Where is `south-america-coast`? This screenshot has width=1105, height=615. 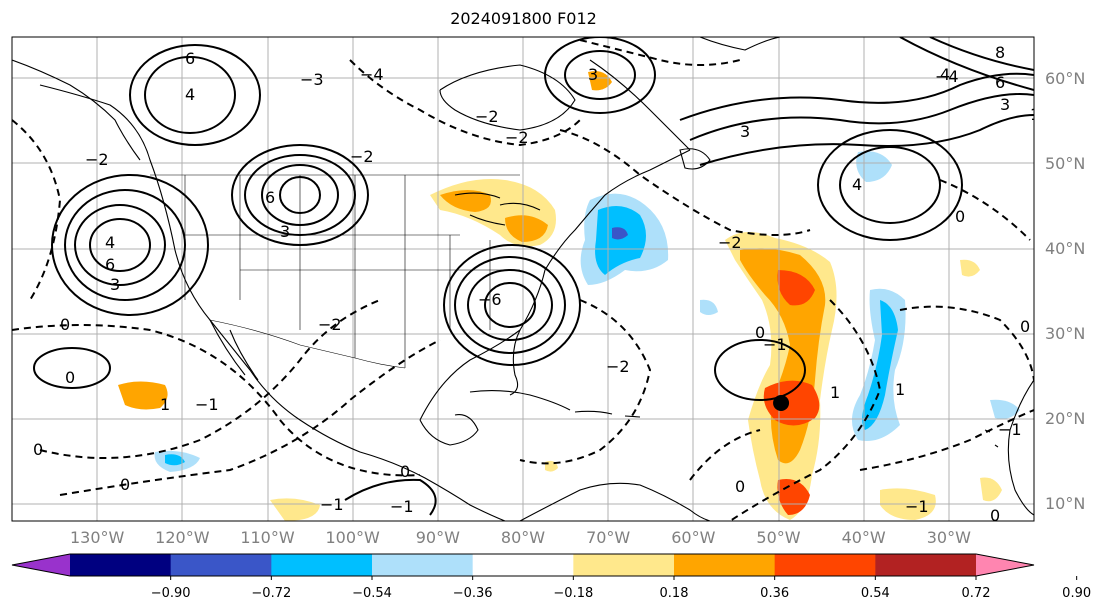
south-america-coast is located at coordinates (615, 501).